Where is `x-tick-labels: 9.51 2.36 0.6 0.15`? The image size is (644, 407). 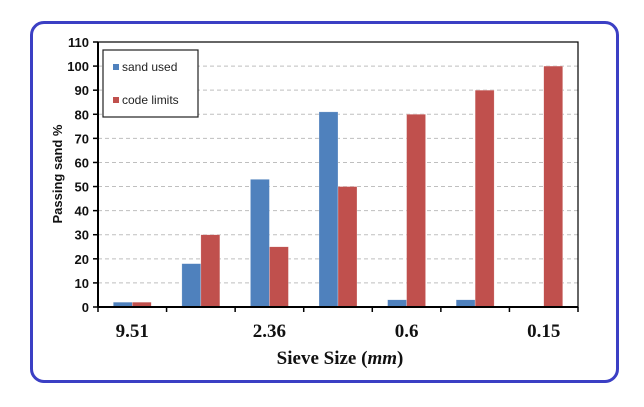
x-tick-labels: 9.51 2.36 0.6 0.15 is located at coordinates (338, 331).